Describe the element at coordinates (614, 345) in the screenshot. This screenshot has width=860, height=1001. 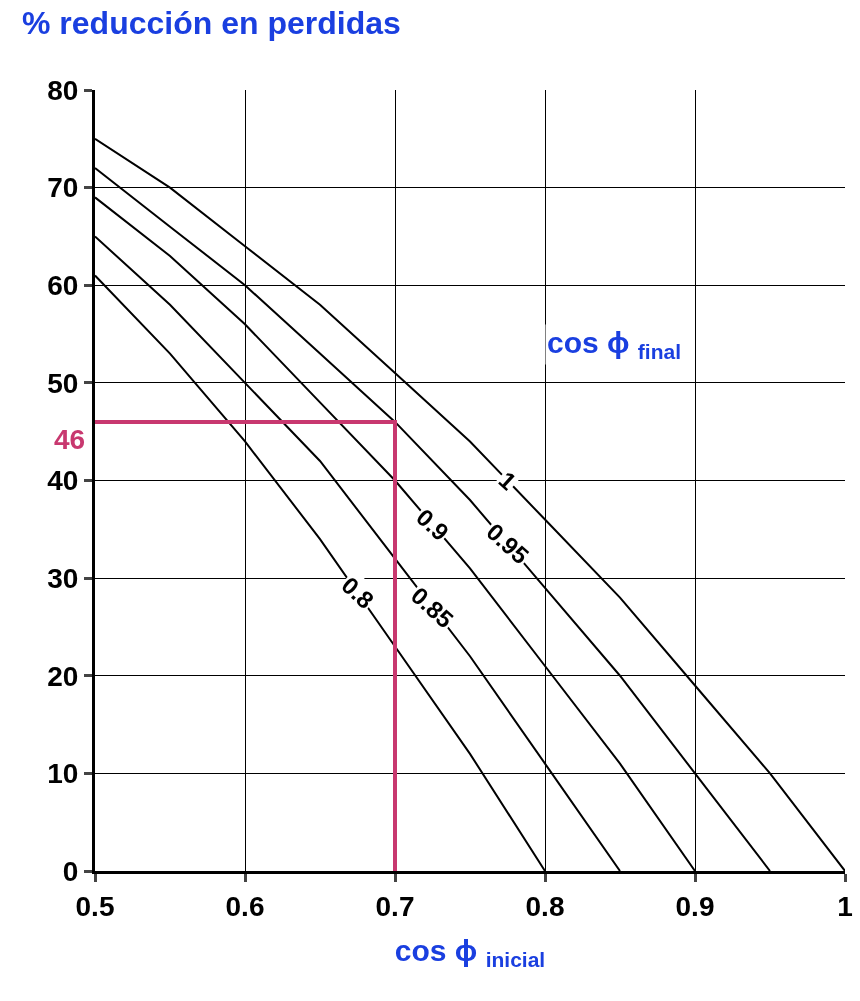
I see `legend-title: cos ϕ $_{final}$` at that location.